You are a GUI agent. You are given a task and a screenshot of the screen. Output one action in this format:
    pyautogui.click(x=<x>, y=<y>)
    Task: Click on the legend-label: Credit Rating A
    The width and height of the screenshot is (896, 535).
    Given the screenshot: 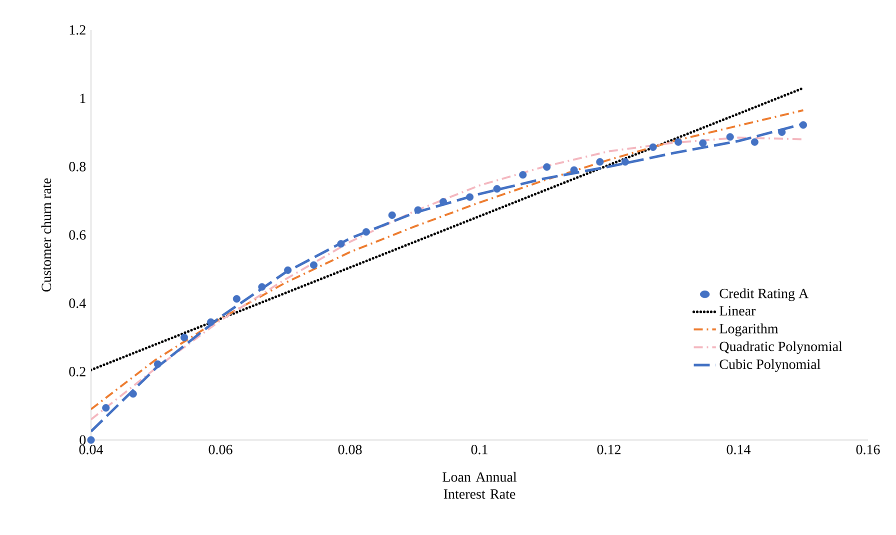 What is the action you would take?
    pyautogui.click(x=764, y=295)
    